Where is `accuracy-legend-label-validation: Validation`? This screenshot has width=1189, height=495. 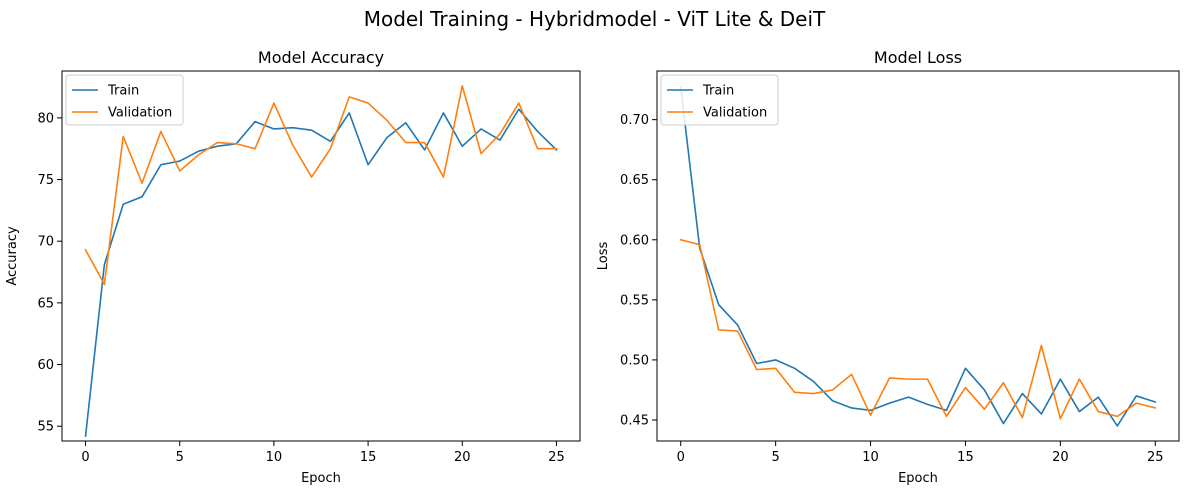
accuracy-legend-label-validation: Validation is located at coordinates (140, 113).